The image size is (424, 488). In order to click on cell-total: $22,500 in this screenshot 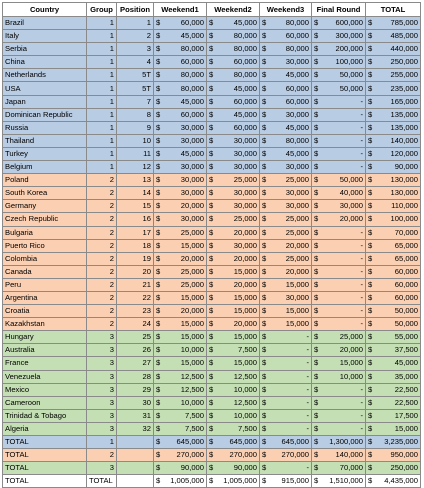, I will do `click(393, 389)`.